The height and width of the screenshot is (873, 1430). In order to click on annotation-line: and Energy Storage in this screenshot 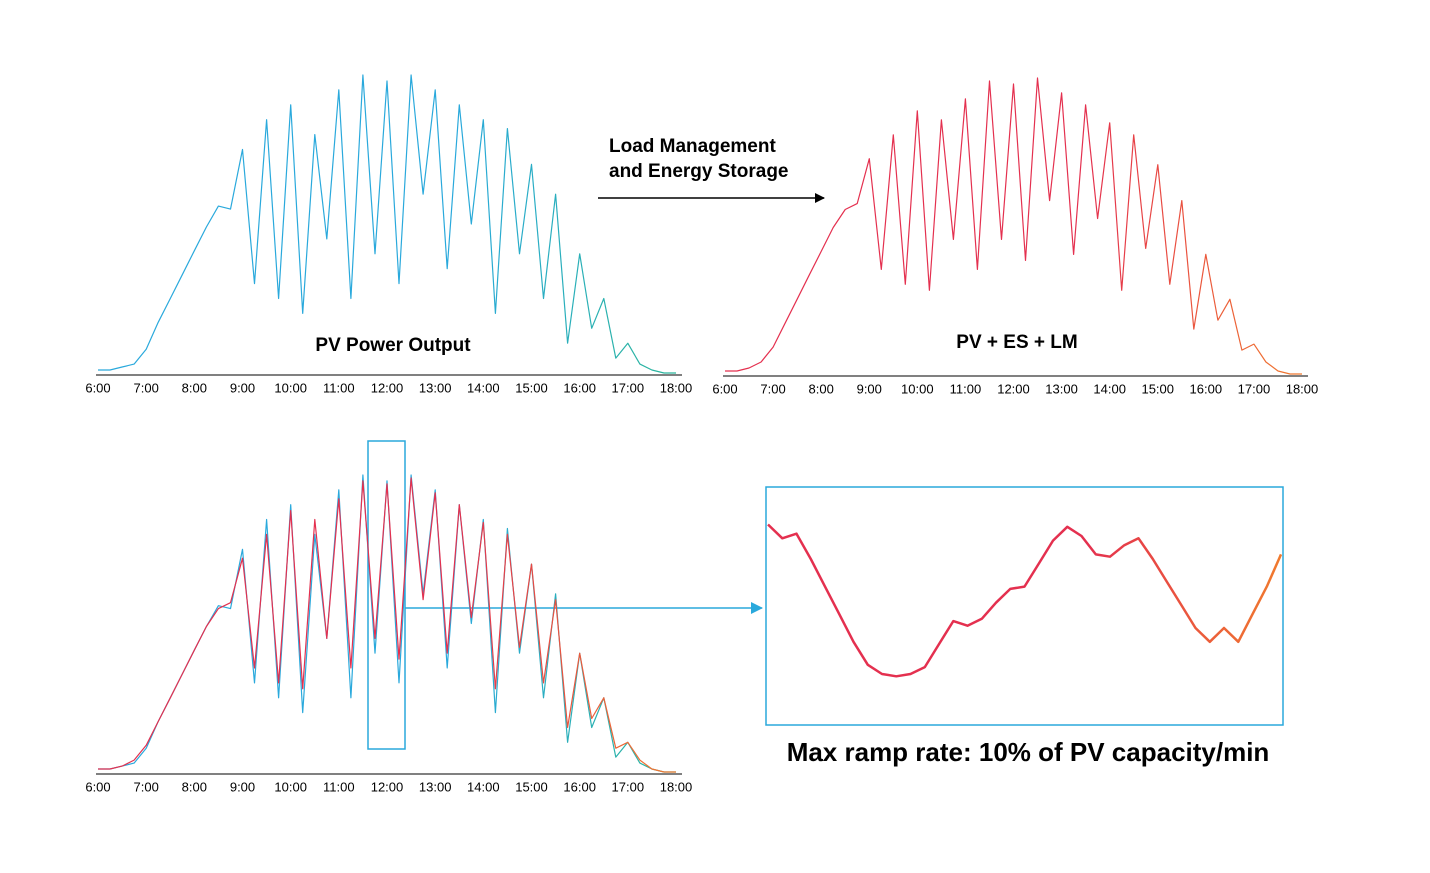, I will do `click(699, 171)`.